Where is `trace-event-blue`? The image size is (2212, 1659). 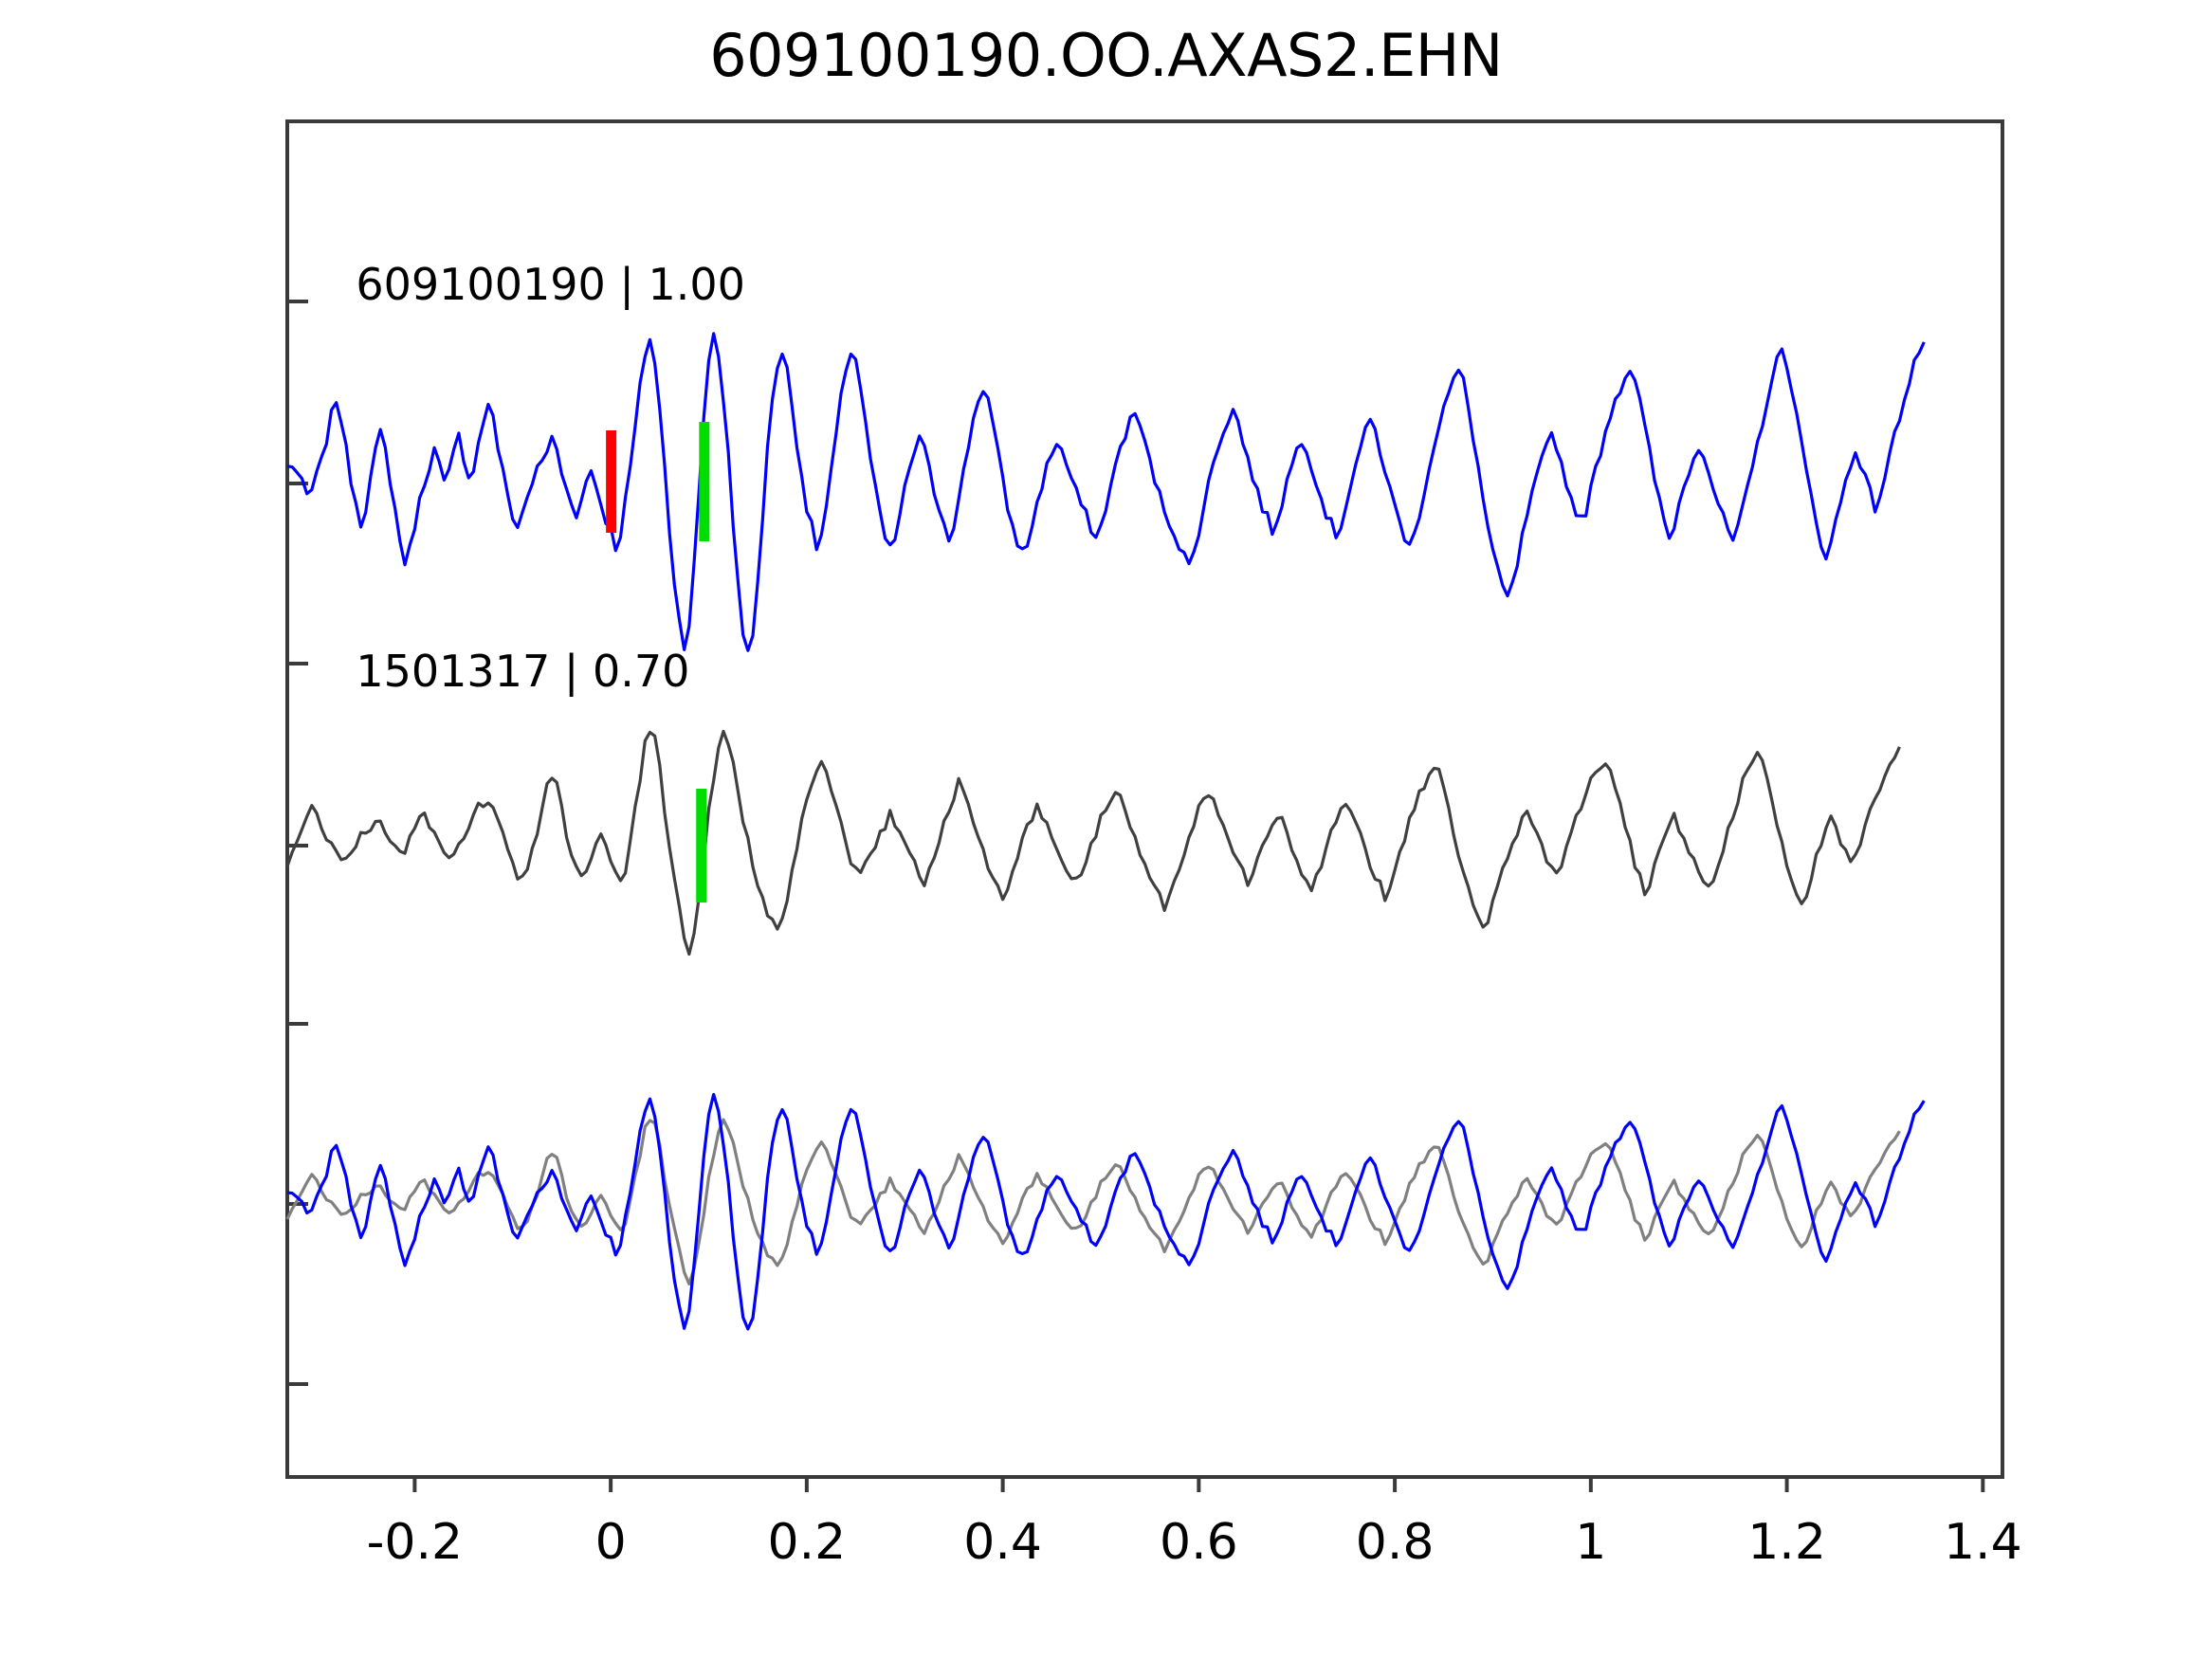
trace-event-blue is located at coordinates (1106, 492).